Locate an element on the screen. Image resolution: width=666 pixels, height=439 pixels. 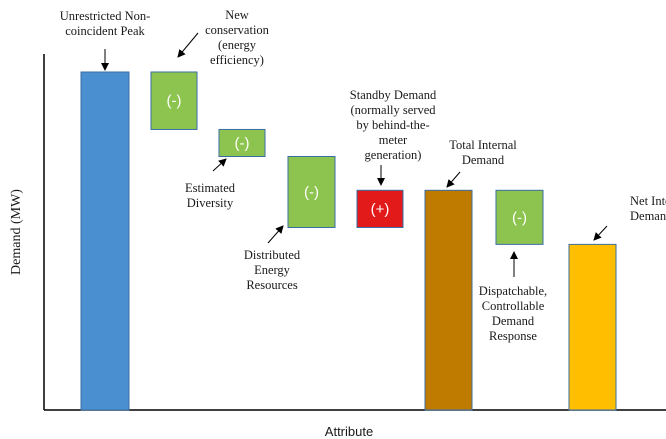
step-annotation-line: Diversity is located at coordinates (210, 203).